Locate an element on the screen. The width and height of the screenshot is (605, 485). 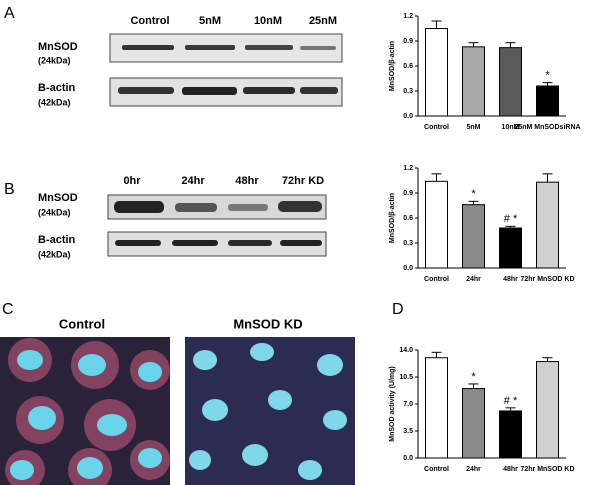
lane-label: Control is located at coordinates (149, 21).